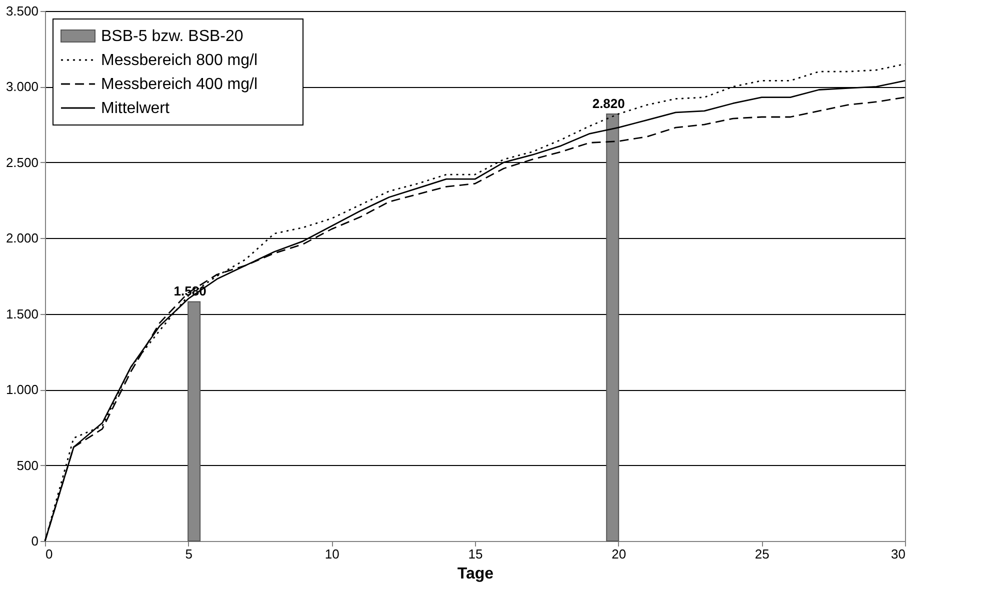  Describe the element at coordinates (179, 60) in the screenshot. I see `legend-label: Messbereich 800 mg/l` at that location.